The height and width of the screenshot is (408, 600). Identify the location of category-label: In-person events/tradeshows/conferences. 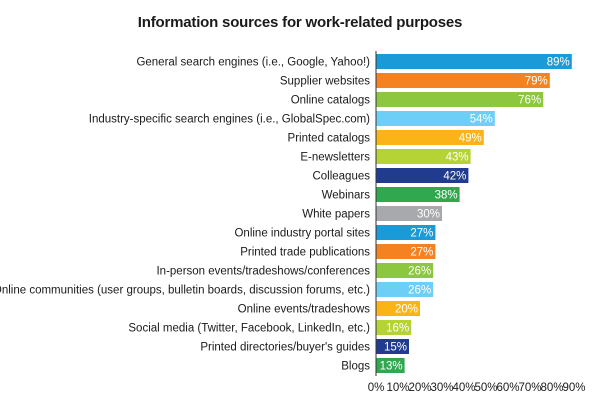
(263, 272).